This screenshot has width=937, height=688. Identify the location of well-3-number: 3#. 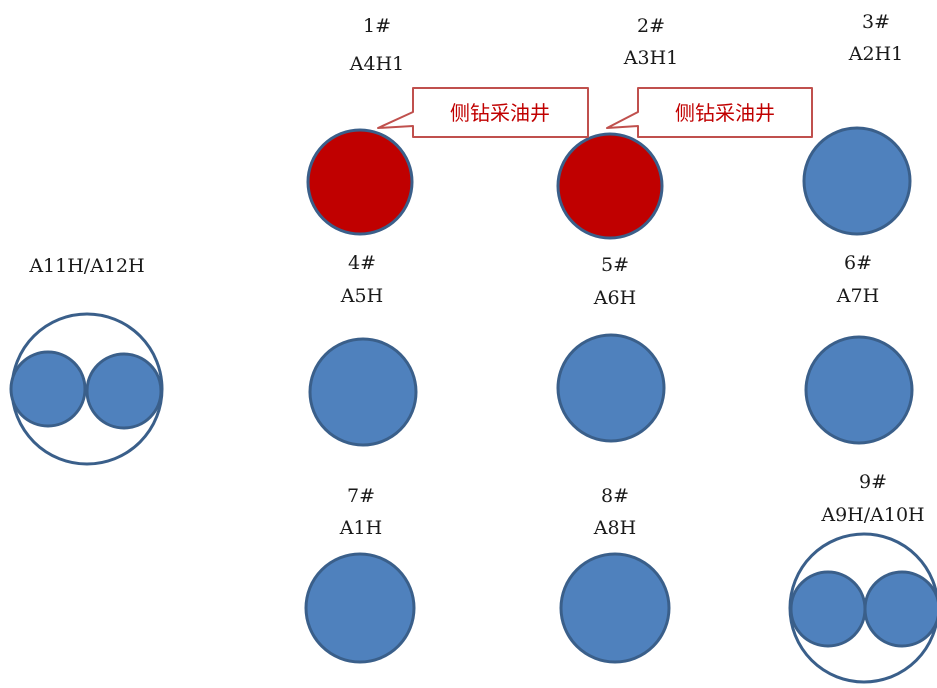
(876, 22).